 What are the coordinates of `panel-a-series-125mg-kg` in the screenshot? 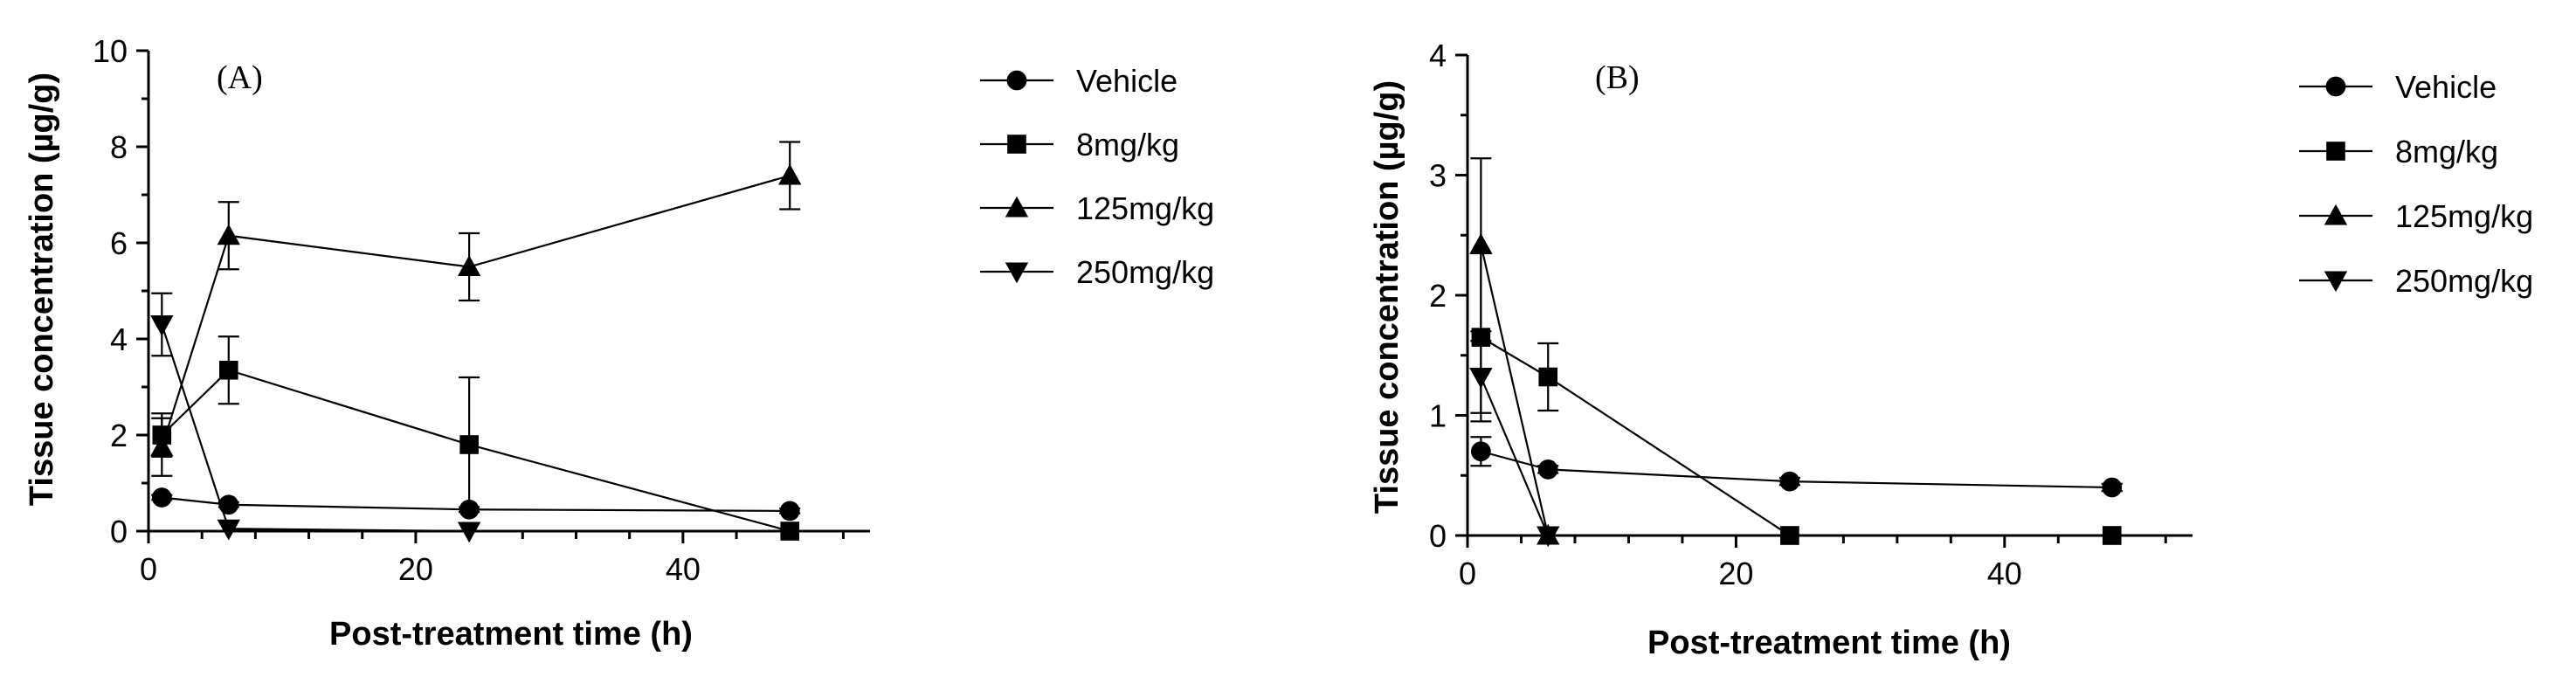 It's located at (476, 309).